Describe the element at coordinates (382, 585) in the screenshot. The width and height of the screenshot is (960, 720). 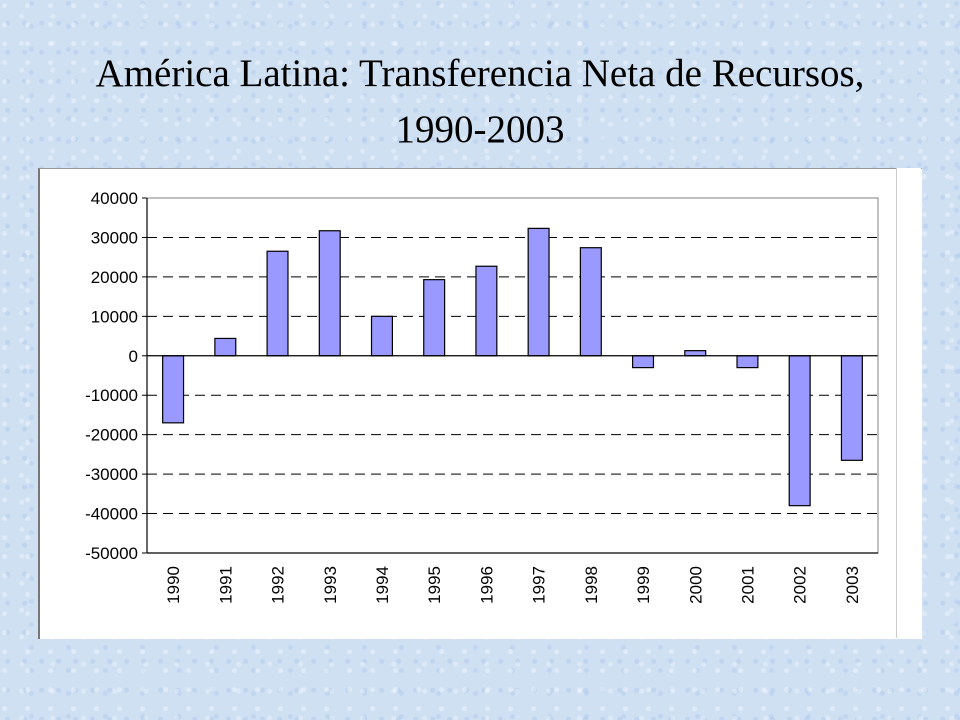
I see `x-tick-label: 1994` at that location.